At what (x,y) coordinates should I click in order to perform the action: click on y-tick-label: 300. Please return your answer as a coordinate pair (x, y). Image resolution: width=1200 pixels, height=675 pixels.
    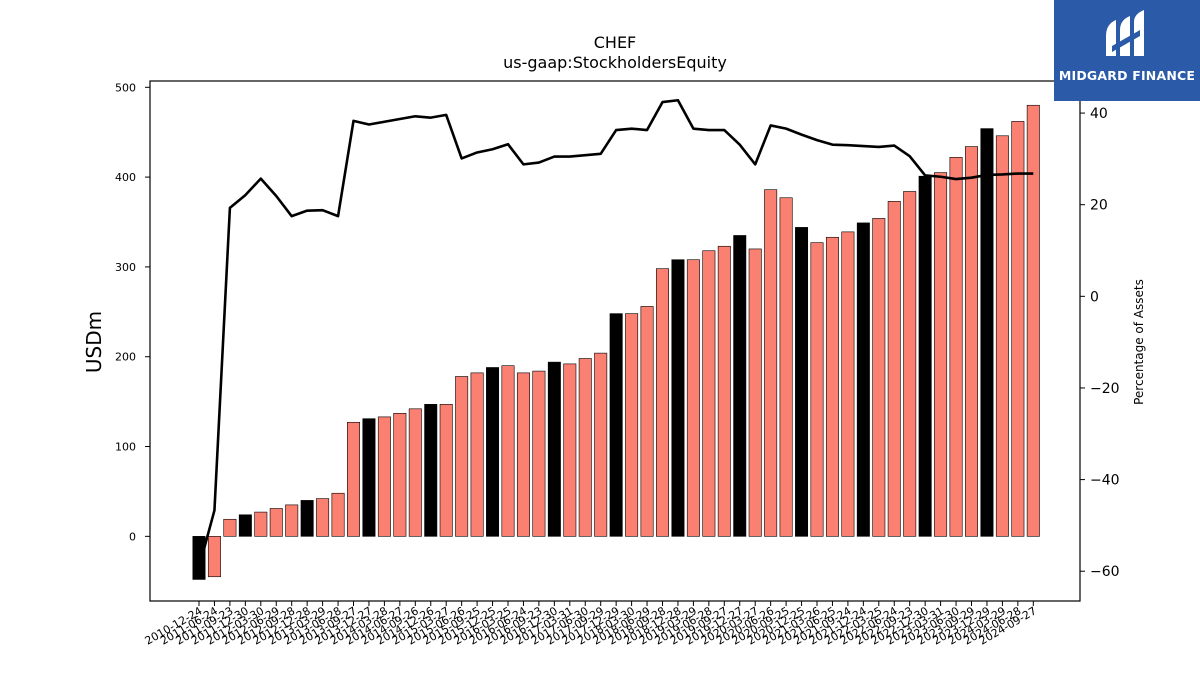
    Looking at the image, I should click on (125, 267).